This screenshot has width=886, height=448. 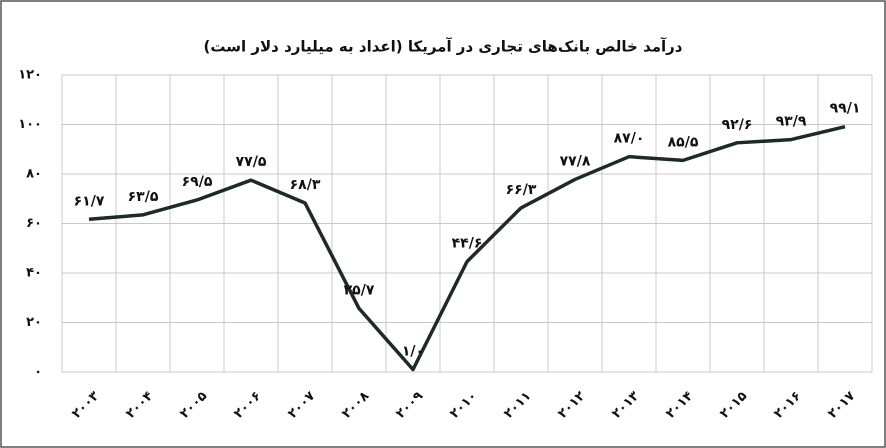 I want to click on y-tick-label: ۱۲۰, so click(x=30, y=75).